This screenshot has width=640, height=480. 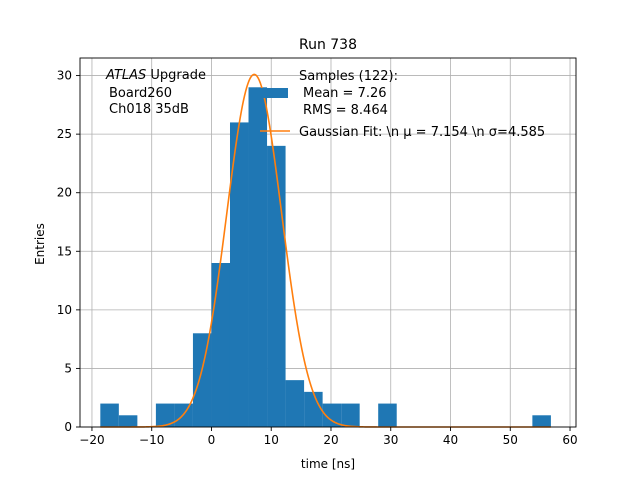 What do you see at coordinates (348, 76) in the screenshot?
I see `legend-hist-line1: Samples (122):` at bounding box center [348, 76].